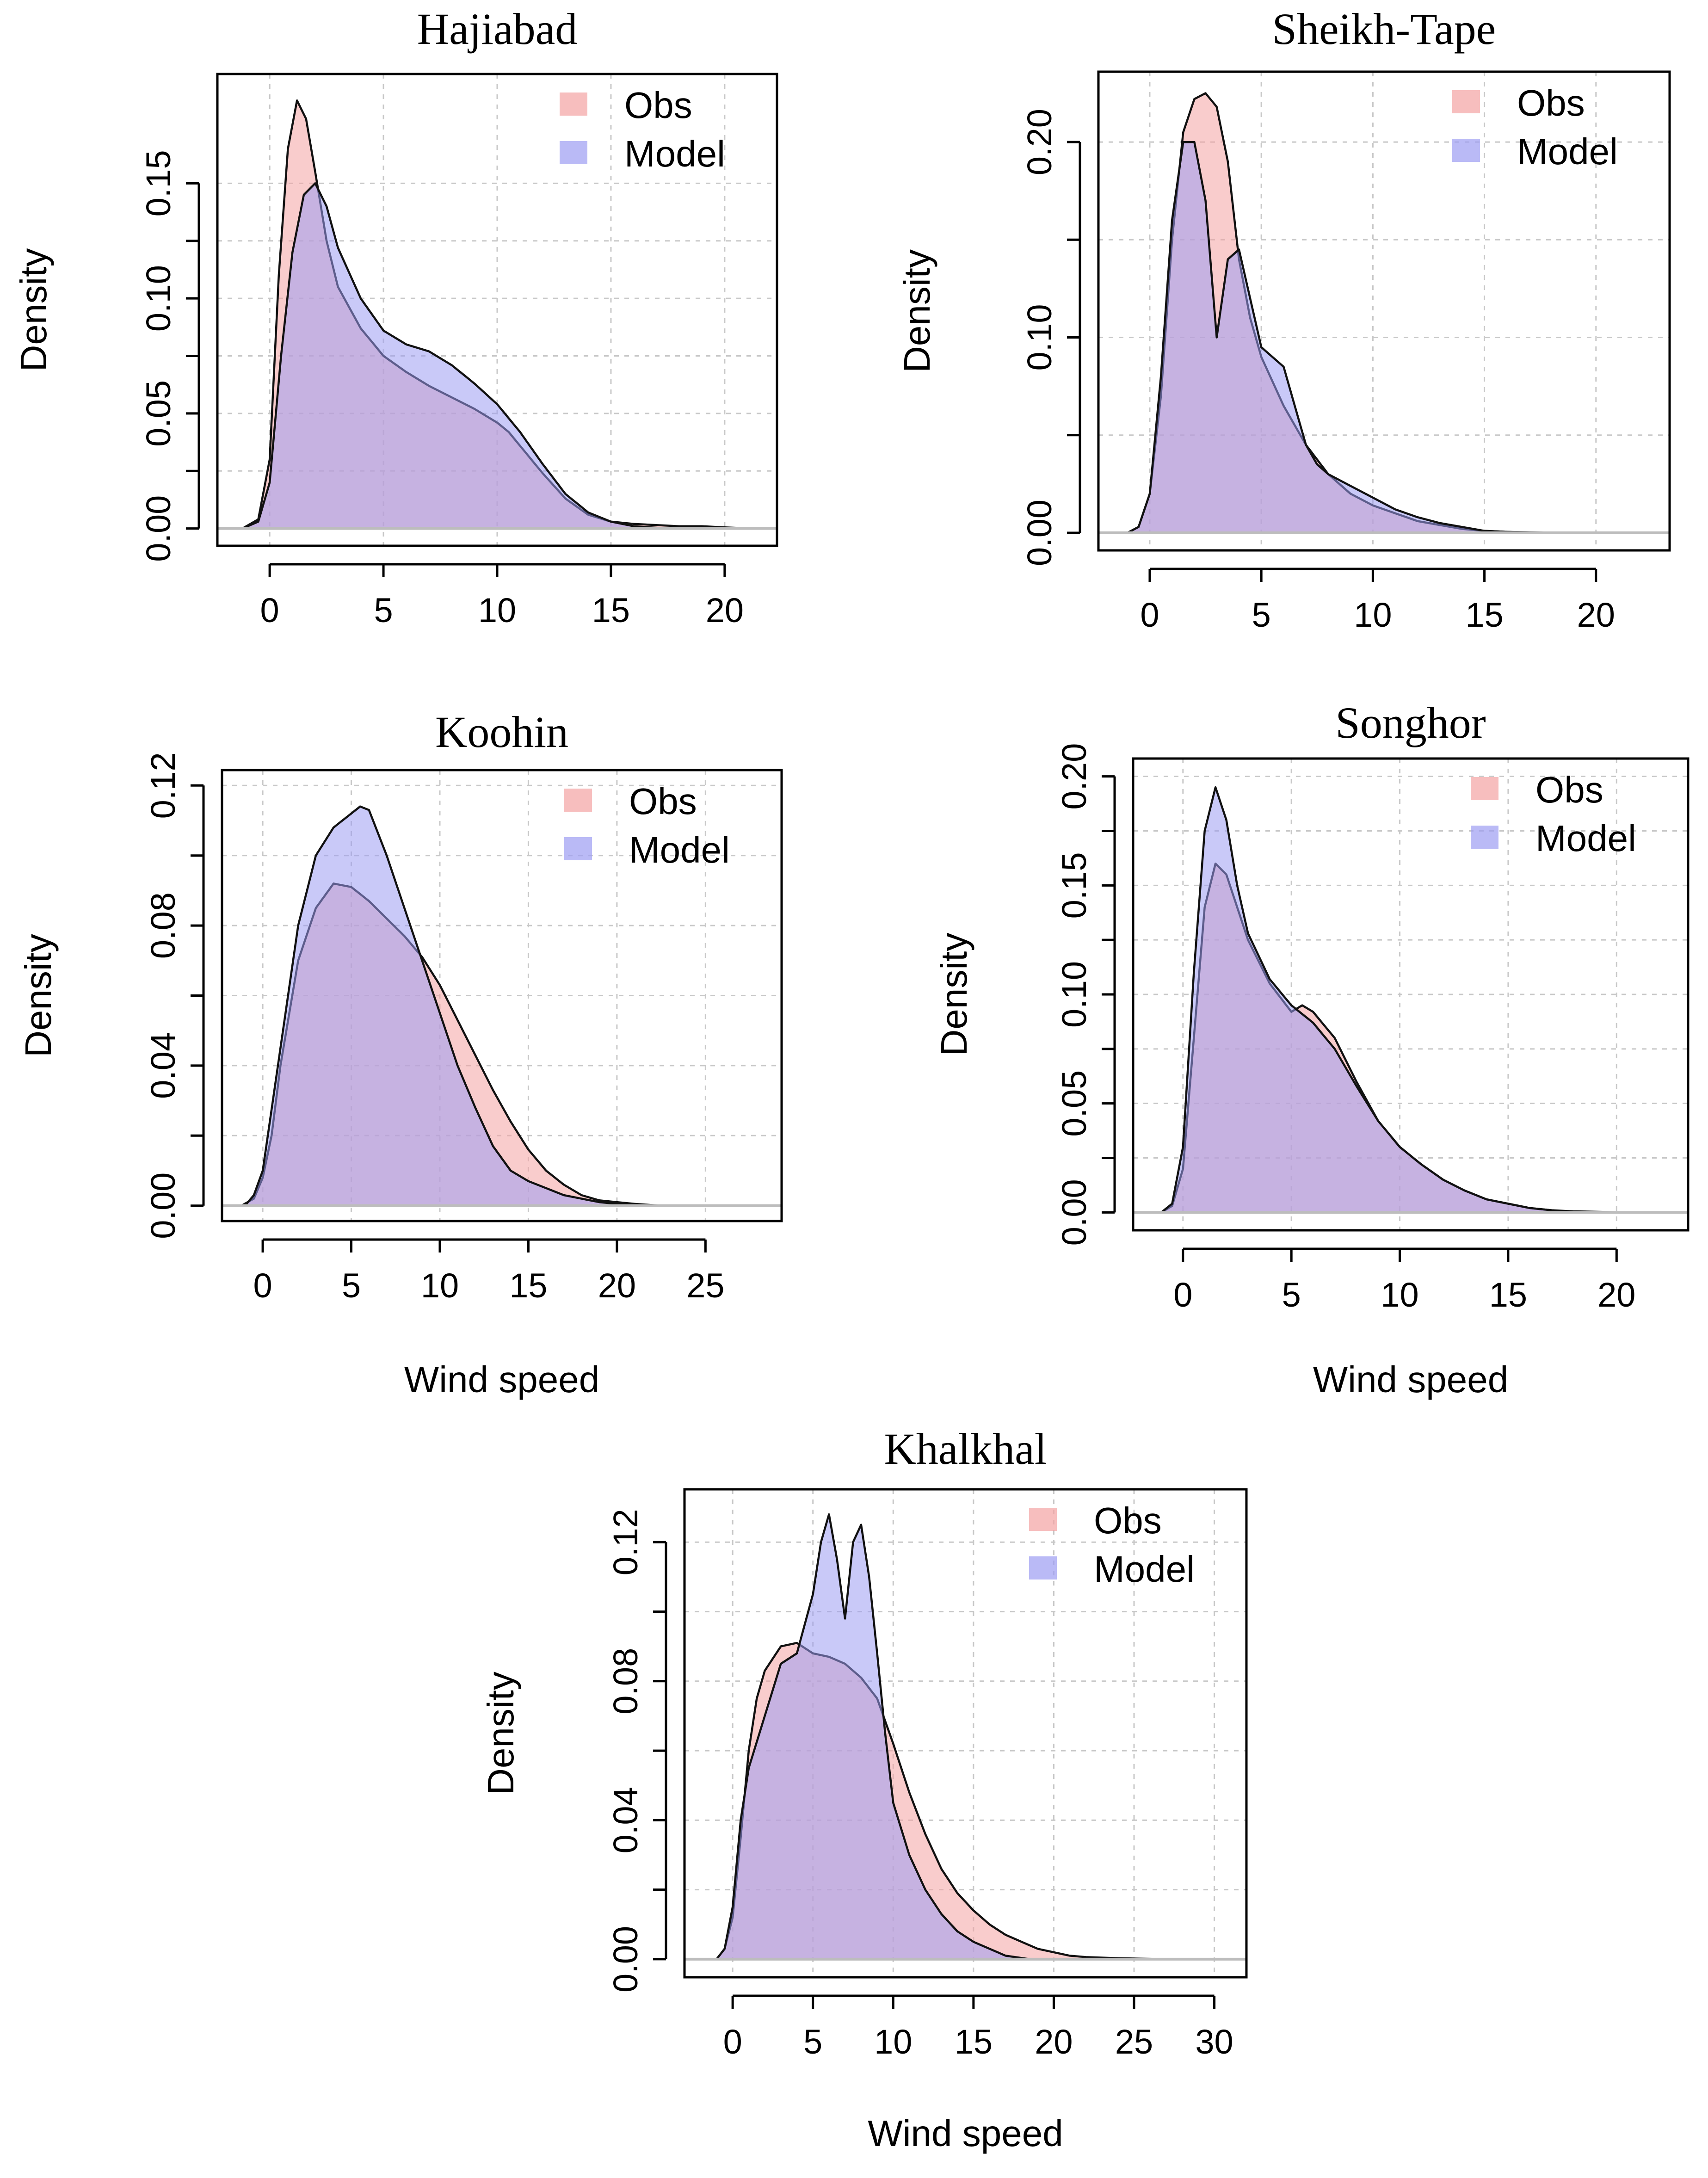 The width and height of the screenshot is (1708, 2178). What do you see at coordinates (1410, 722) in the screenshot?
I see `chart-title: Songhor` at bounding box center [1410, 722].